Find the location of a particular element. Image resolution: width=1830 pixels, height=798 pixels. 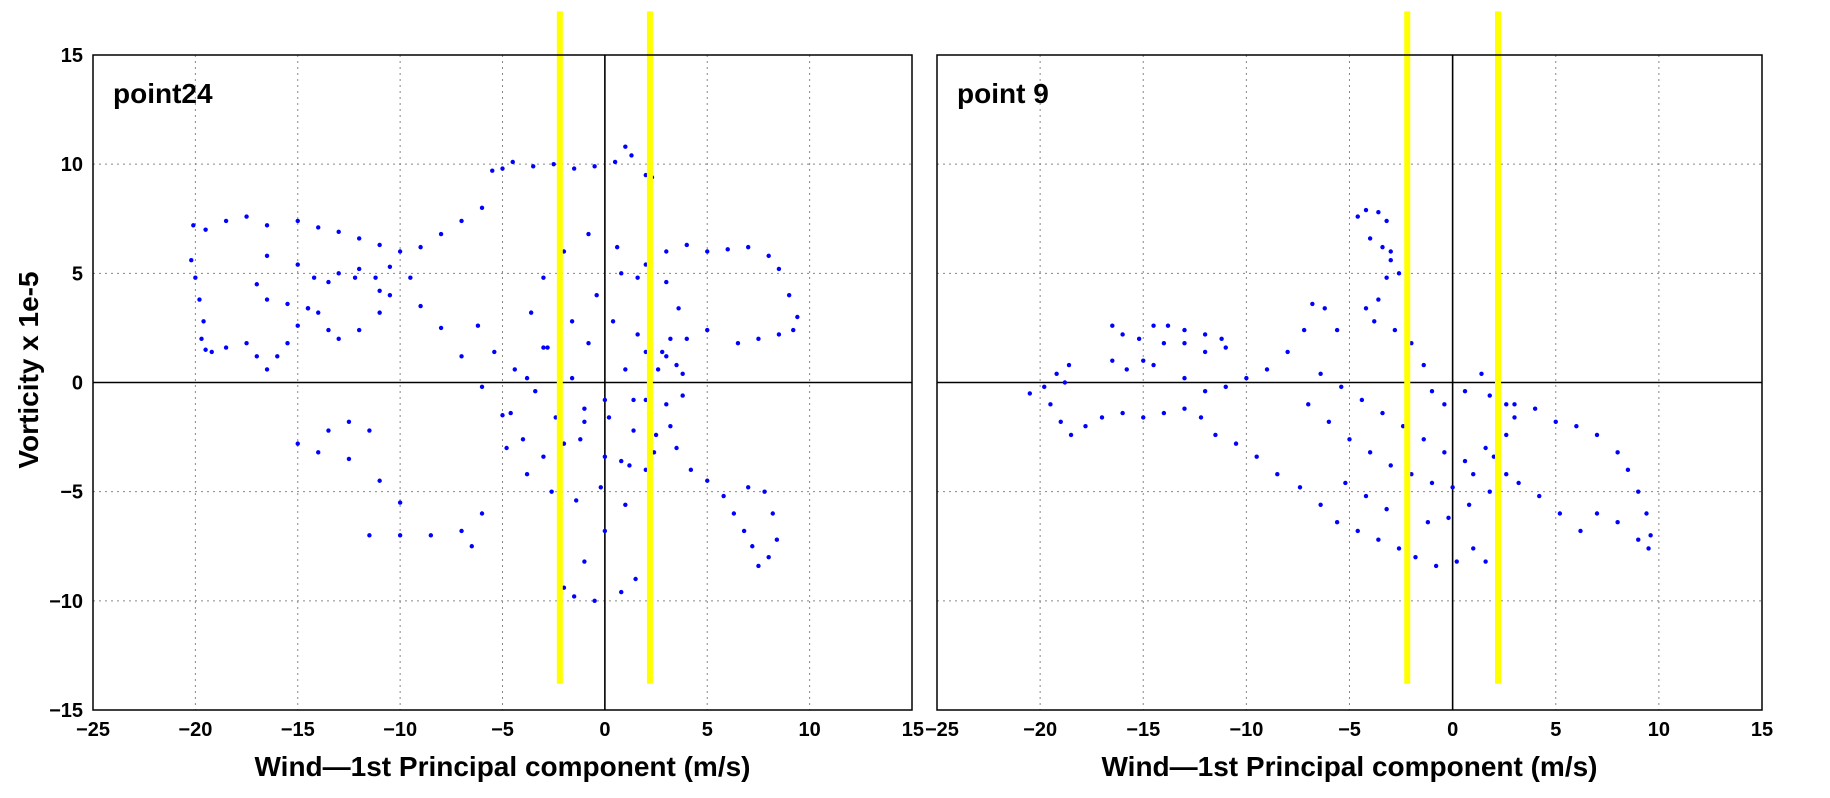

x-axis-label: Wind—1st Principal component (m/s) is located at coordinates (502, 766).